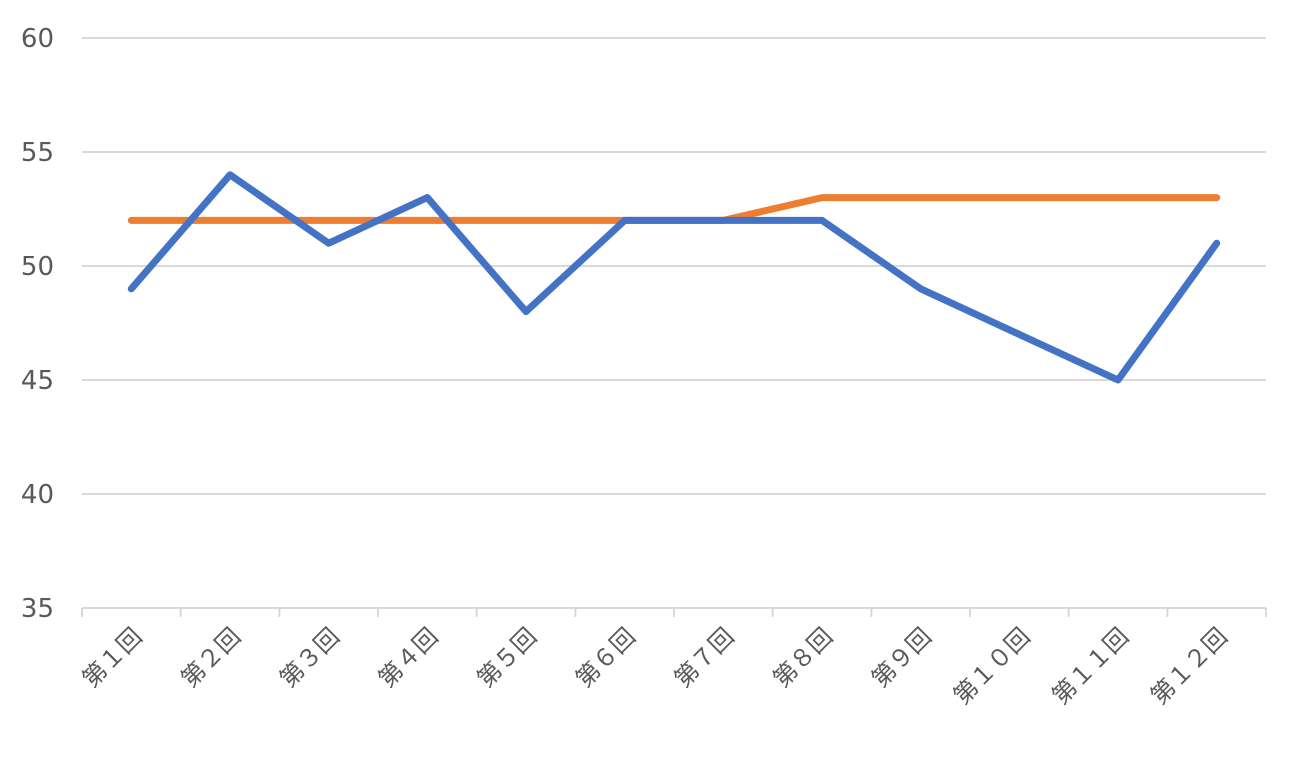 This screenshot has height=774, width=1300. What do you see at coordinates (507, 657) in the screenshot?
I see `x-tick-label: 第５回` at bounding box center [507, 657].